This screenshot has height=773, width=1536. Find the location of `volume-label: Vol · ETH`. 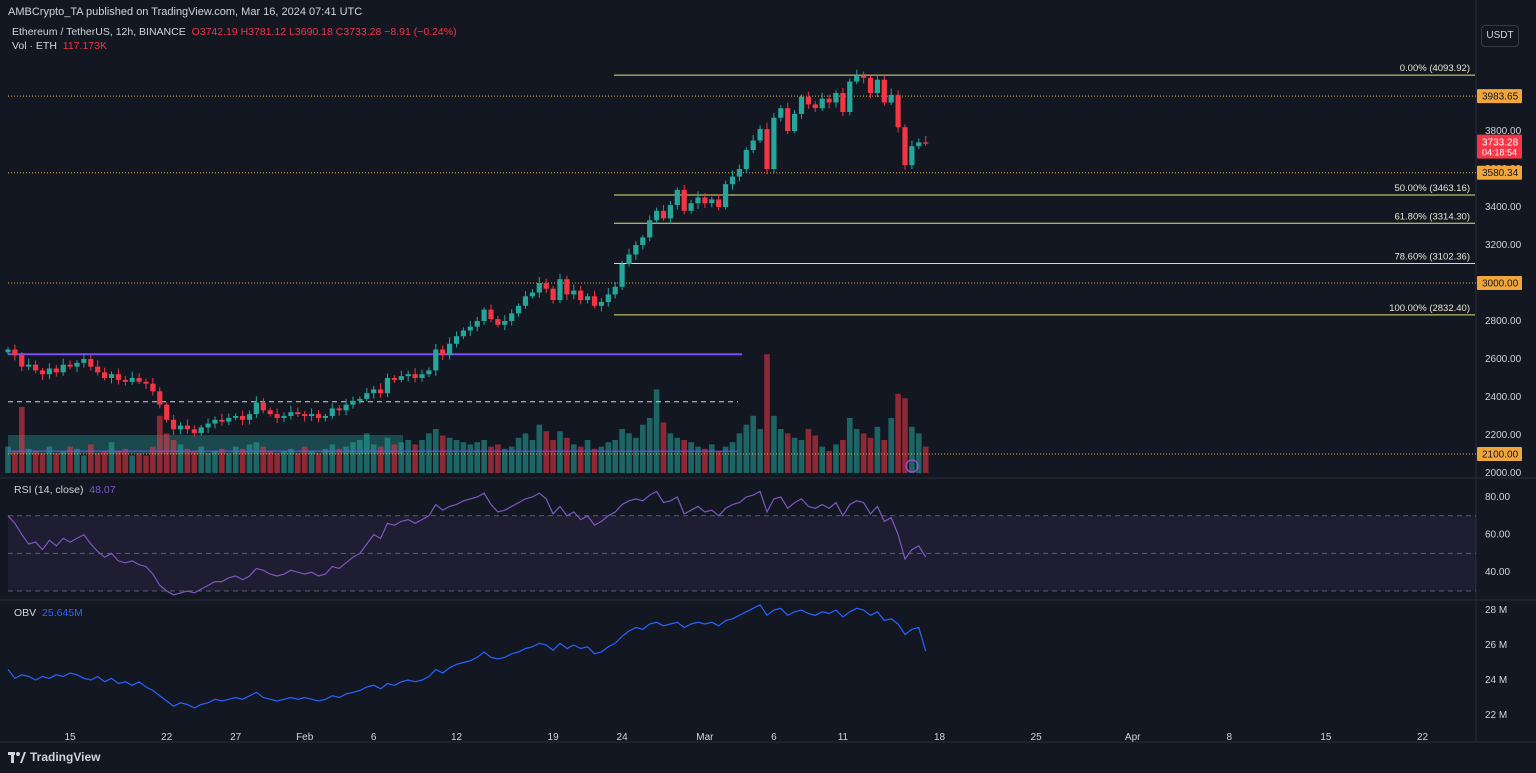

volume-label: Vol · ETH is located at coordinates (34, 46).